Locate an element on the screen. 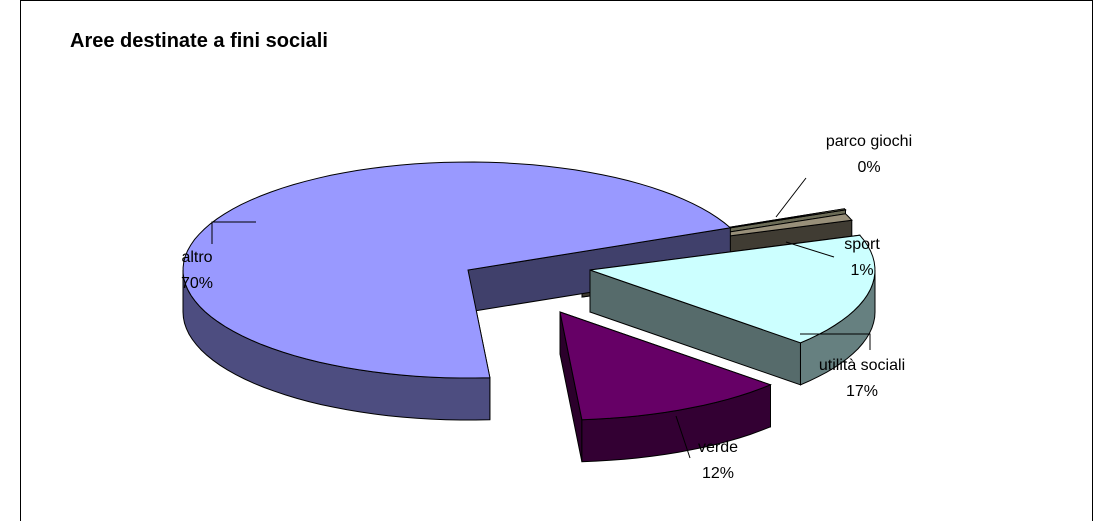  pie-slice-verde is located at coordinates (665, 387).